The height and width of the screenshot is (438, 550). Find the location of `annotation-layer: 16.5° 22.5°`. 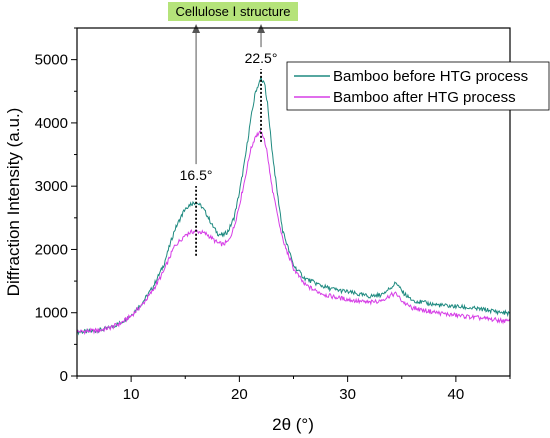

annotation-layer: 16.5° 22.5° is located at coordinates (229, 140).